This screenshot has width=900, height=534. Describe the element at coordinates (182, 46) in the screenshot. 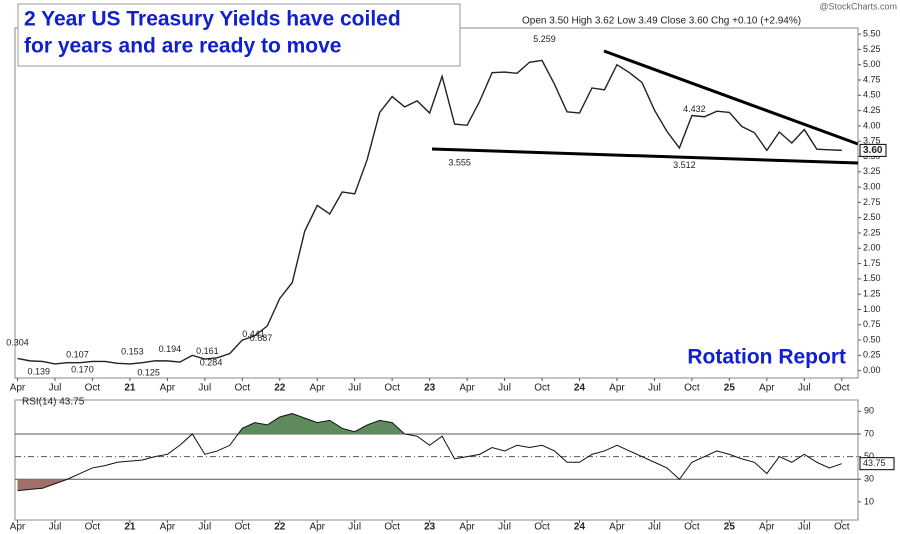

I see `chart-title: for years and are ready to move` at that location.